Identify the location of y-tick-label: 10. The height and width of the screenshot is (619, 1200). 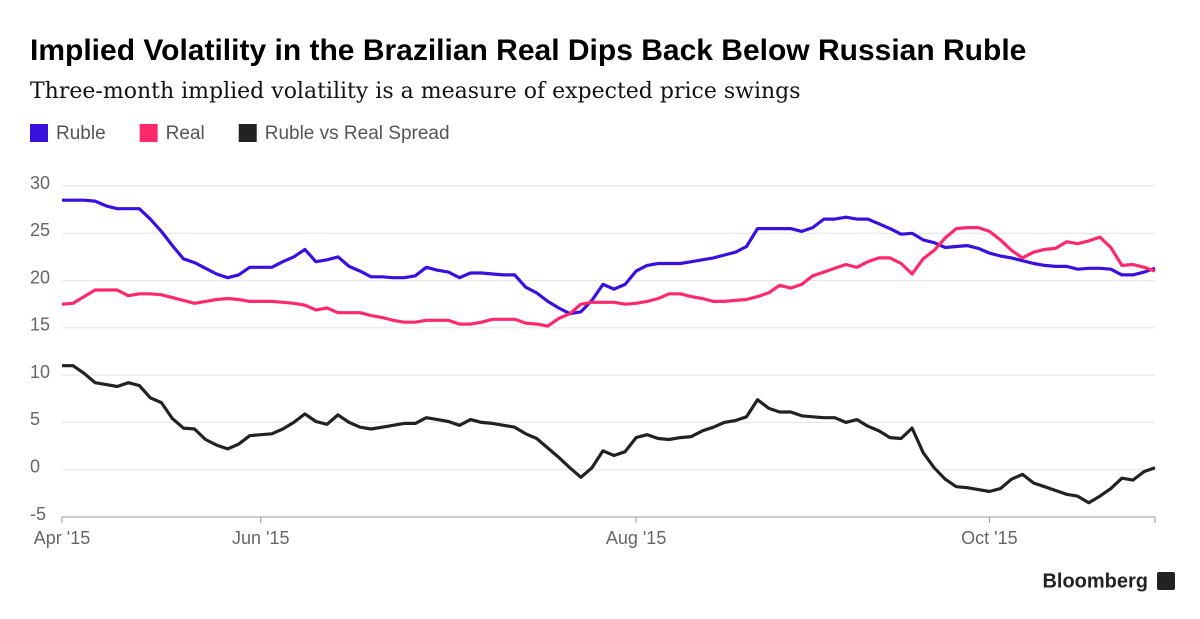
(40, 372).